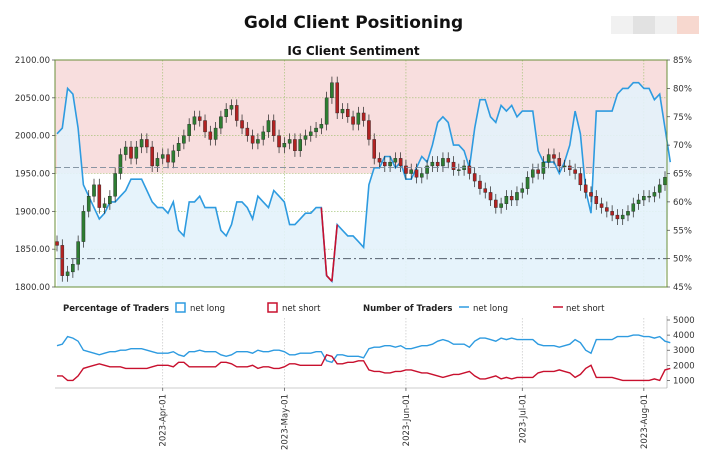 The height and width of the screenshot is (463, 707). Describe the element at coordinates (585, 309) in the screenshot. I see `legend-num-short-label: net short` at that location.